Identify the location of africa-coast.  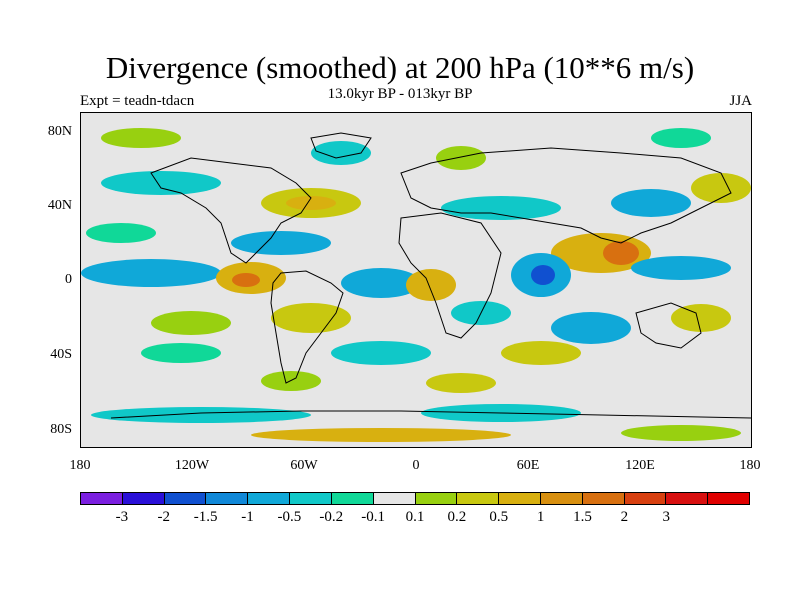
(450, 275).